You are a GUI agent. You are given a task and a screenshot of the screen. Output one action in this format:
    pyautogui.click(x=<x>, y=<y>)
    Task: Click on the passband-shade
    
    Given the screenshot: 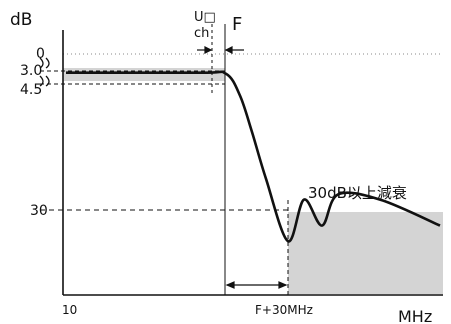 What is the action you would take?
    pyautogui.click(x=144, y=74)
    